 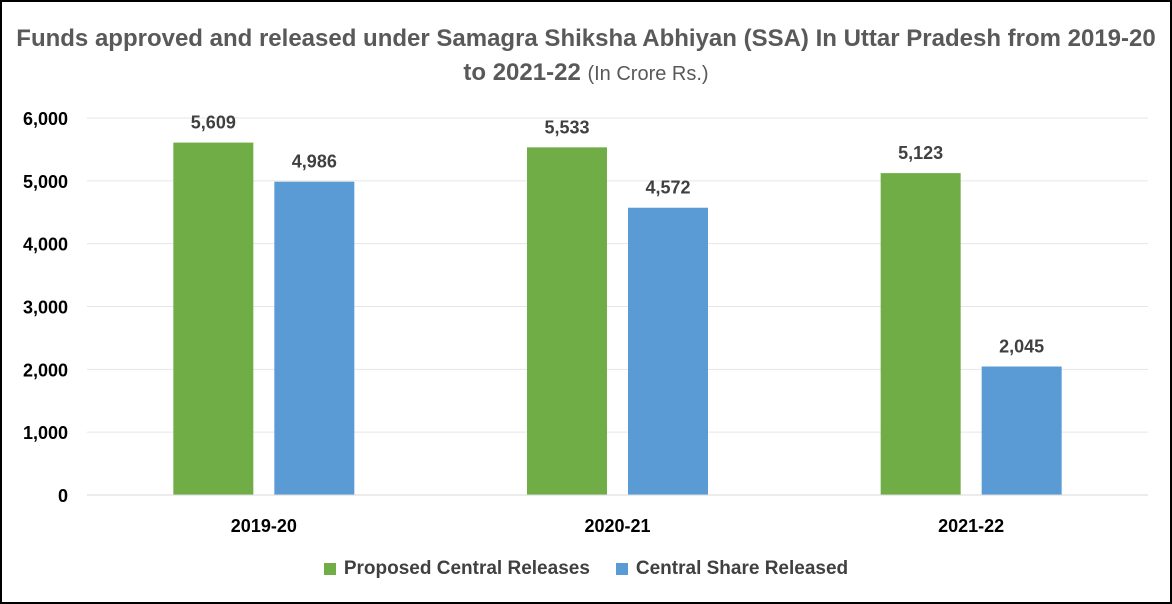 What do you see at coordinates (45, 370) in the screenshot?
I see `y-tick-label: 2,000` at bounding box center [45, 370].